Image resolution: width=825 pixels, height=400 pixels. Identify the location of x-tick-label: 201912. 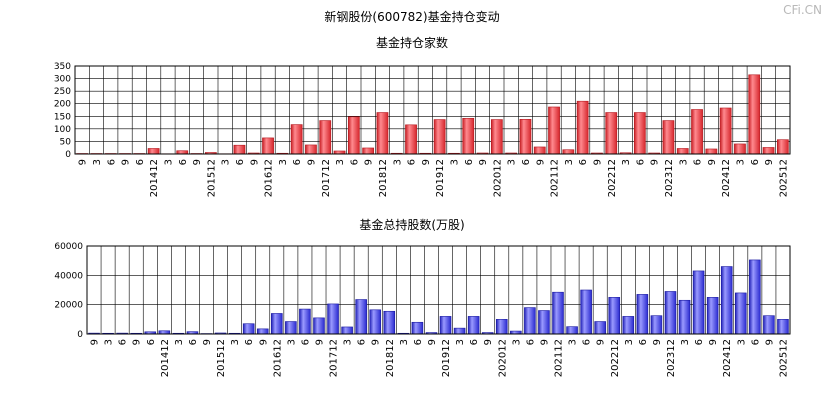
(446, 358).